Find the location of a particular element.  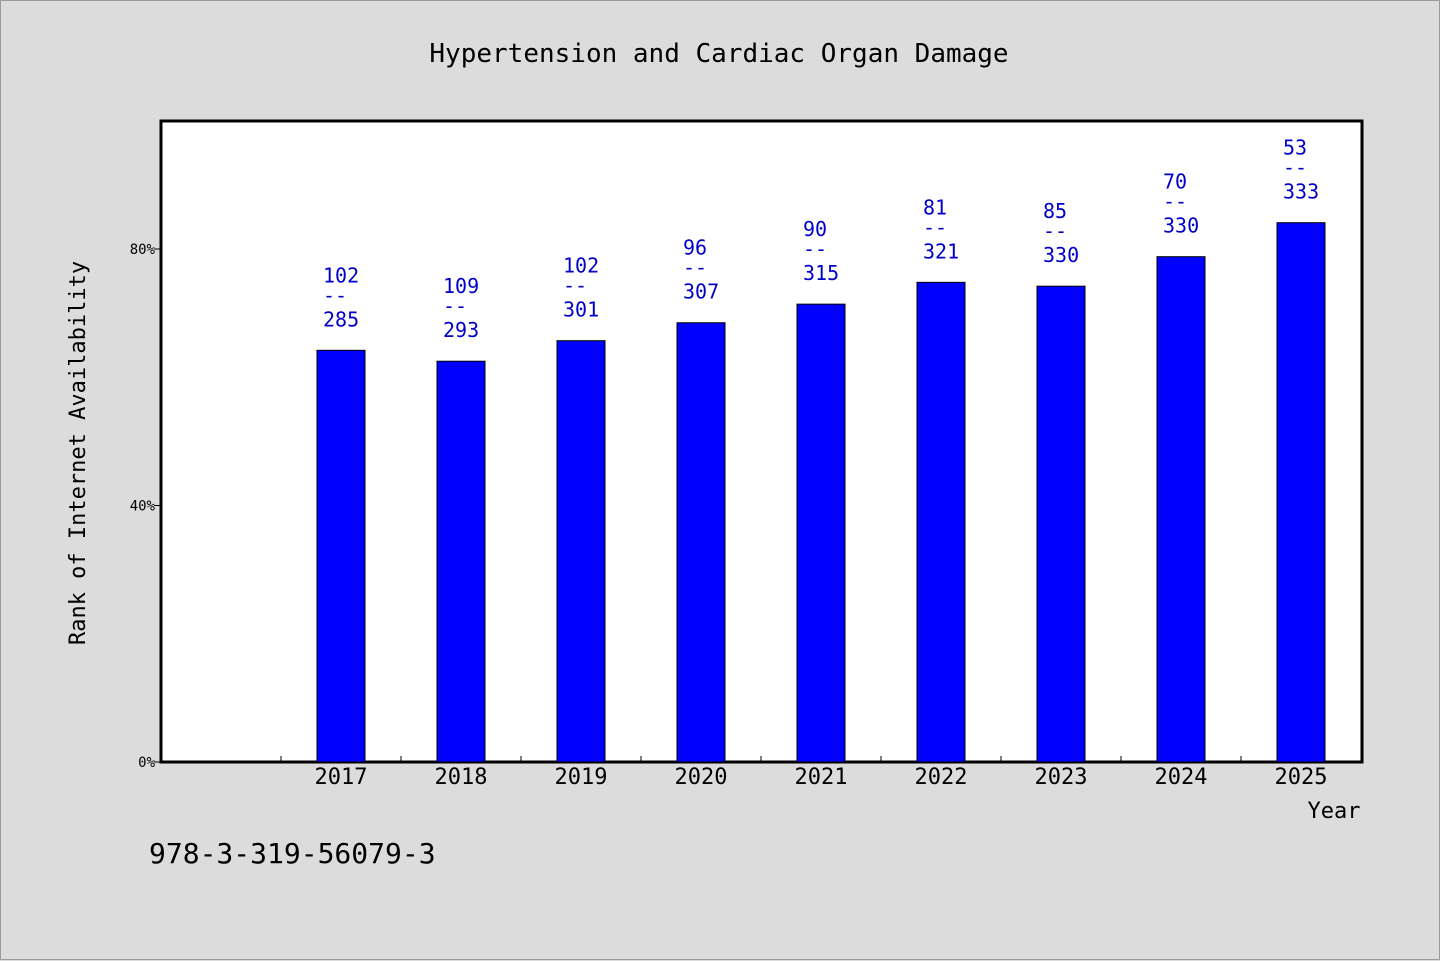

chart-title: Hypertension and Cardiac Organ Damage is located at coordinates (718, 54).